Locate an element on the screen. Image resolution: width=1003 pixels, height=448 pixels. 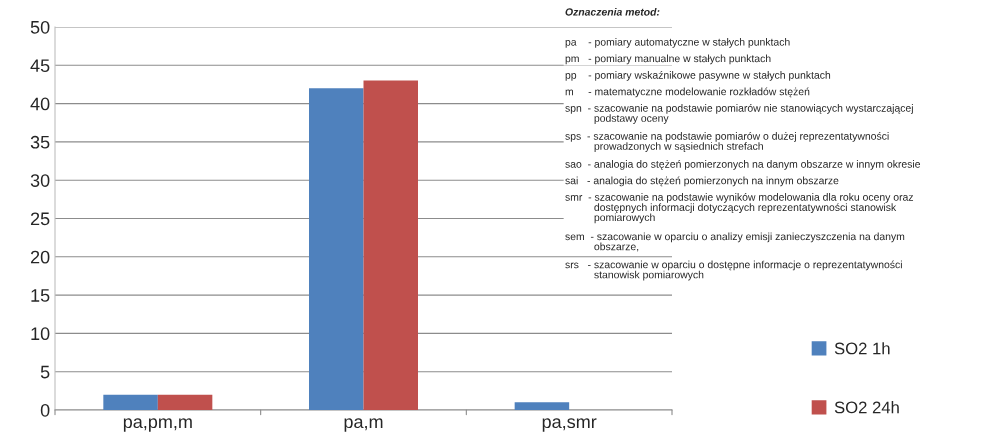
y-tick-label: 20 is located at coordinates (40, 257).